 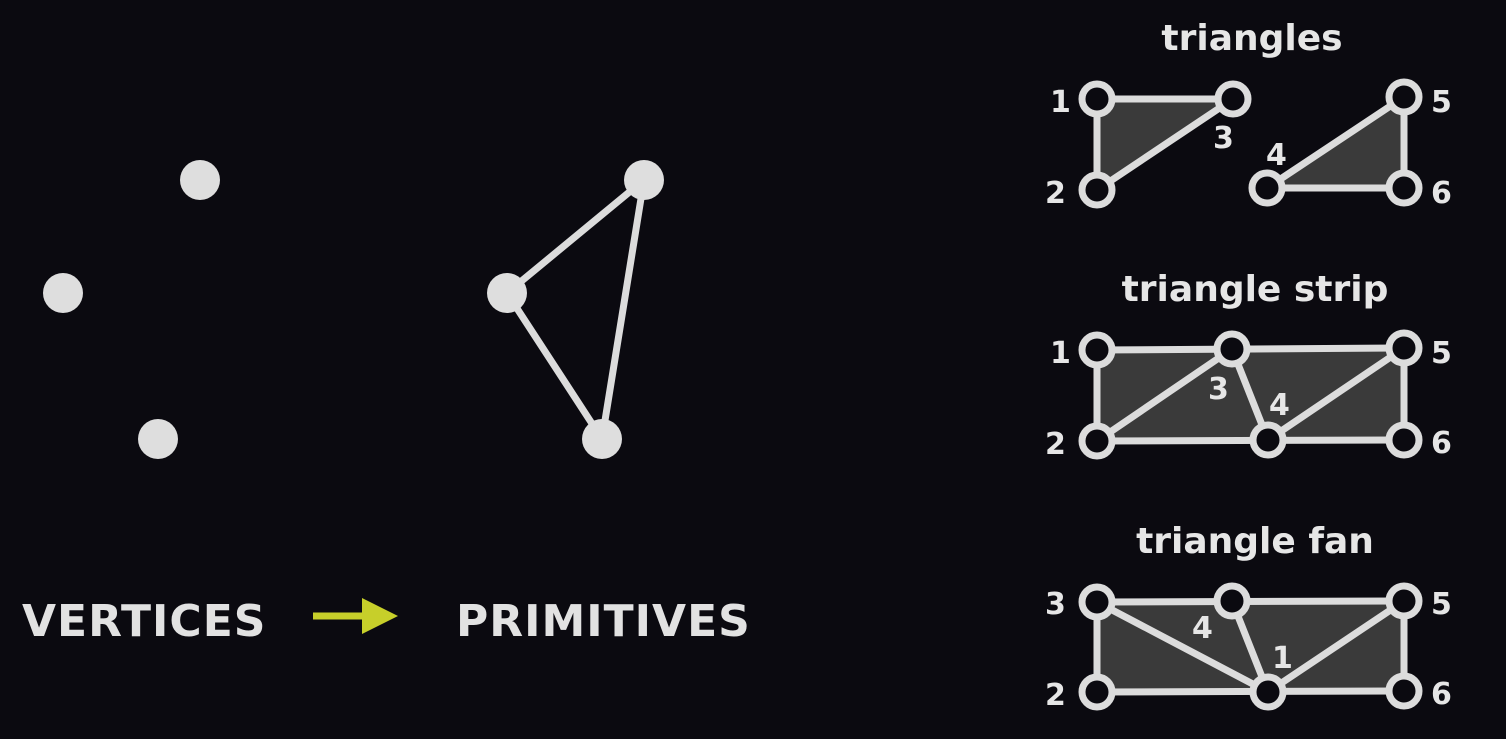 What do you see at coordinates (355, 616) in the screenshot?
I see `right-arrow-icon` at bounding box center [355, 616].